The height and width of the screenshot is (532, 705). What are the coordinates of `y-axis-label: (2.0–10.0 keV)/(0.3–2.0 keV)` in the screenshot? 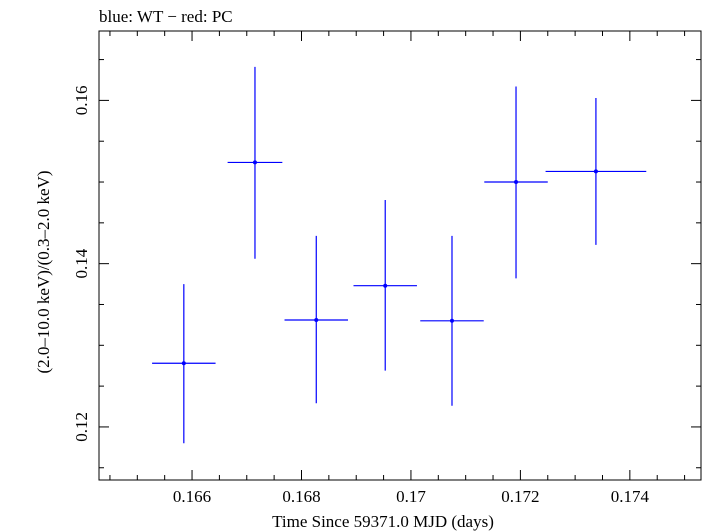 It's located at (43, 271).